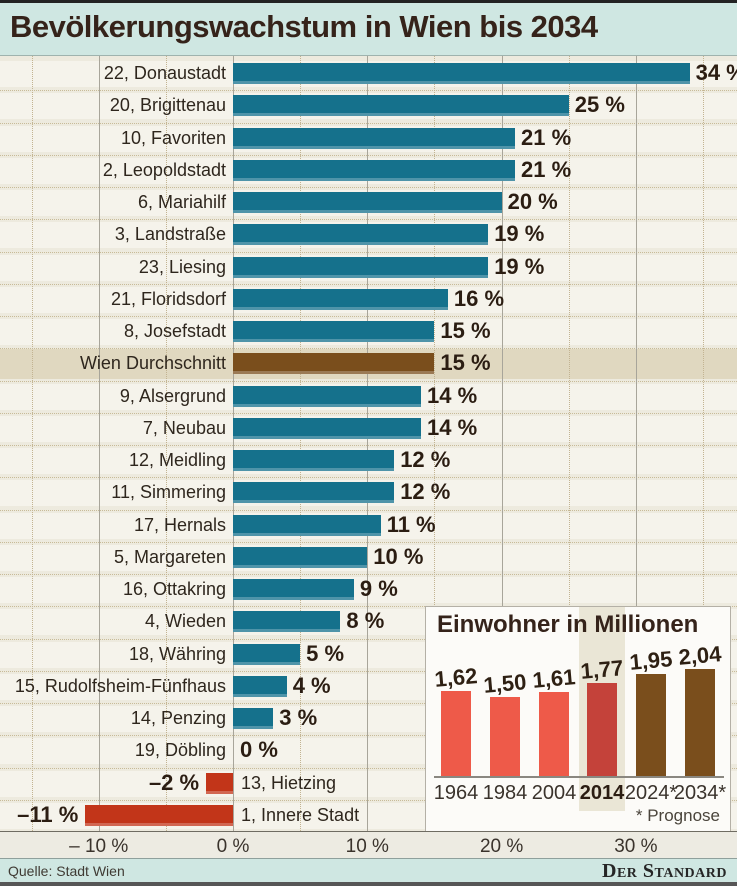 This screenshot has height=886, width=737. I want to click on value-label: 5 %, so click(325, 653).